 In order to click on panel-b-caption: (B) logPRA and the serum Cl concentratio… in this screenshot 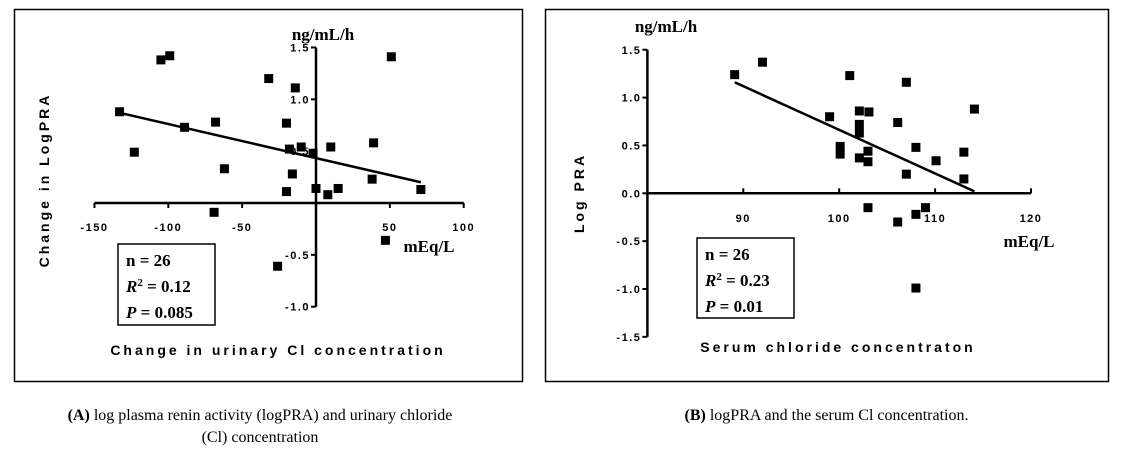, I will do `click(826, 415)`.